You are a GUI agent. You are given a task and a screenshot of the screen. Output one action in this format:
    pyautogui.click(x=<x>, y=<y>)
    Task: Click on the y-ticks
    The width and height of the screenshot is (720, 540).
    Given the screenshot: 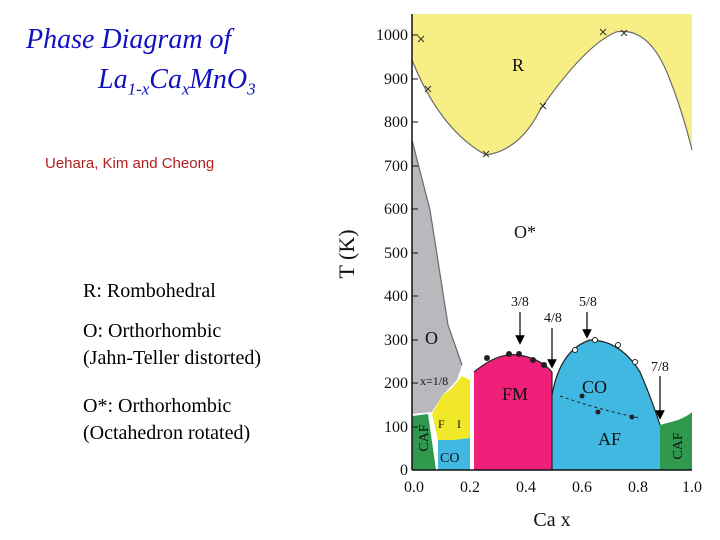 What is the action you would take?
    pyautogui.click(x=415, y=252)
    